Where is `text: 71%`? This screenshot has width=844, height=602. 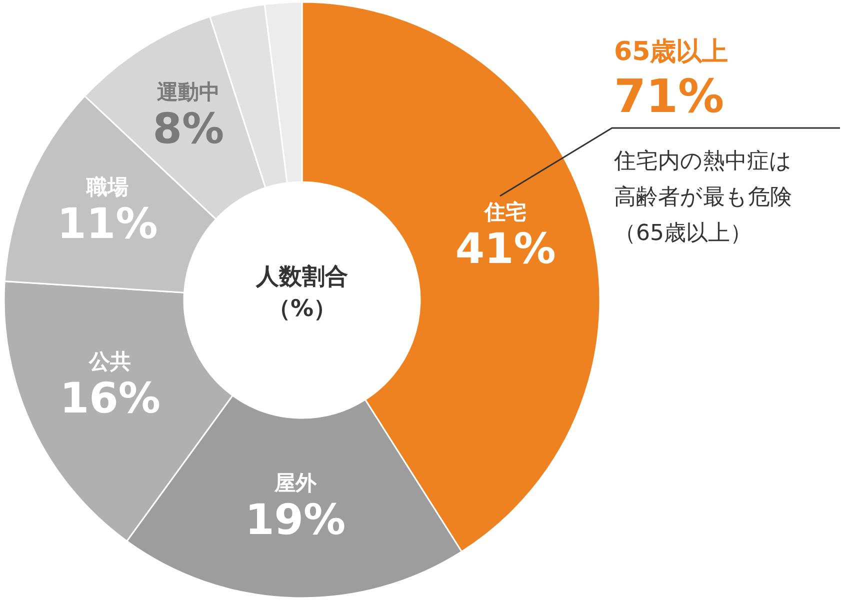
text: 71% is located at coordinates (669, 96).